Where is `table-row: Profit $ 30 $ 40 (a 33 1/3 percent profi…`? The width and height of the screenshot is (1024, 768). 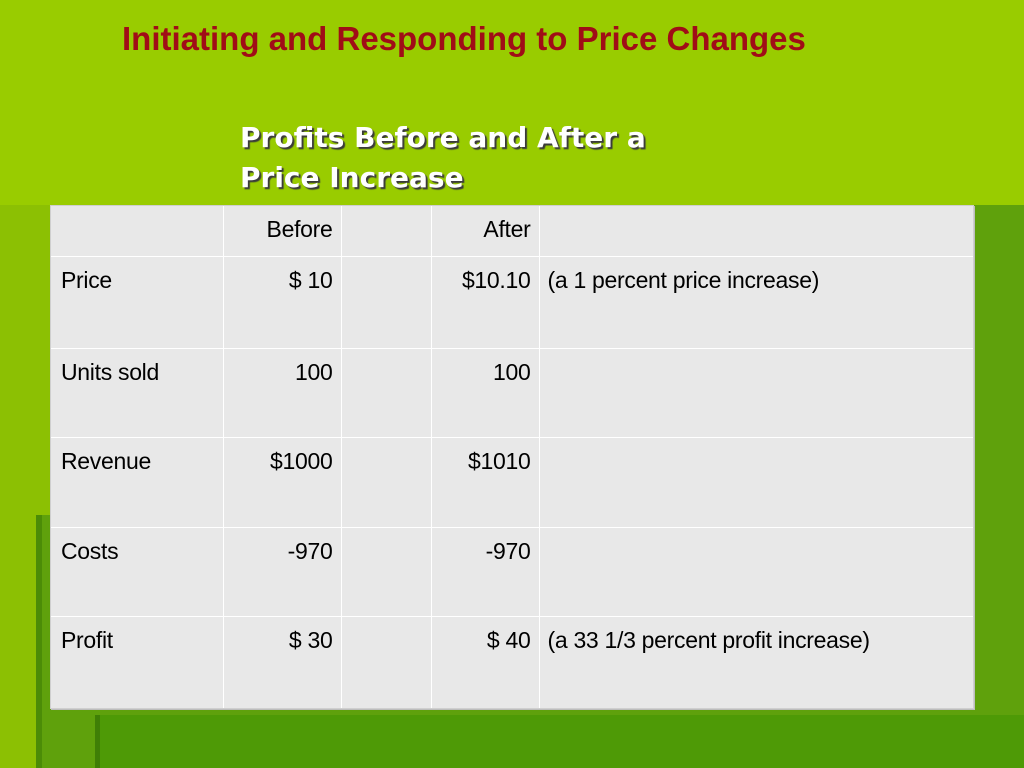 table-row: Profit $ 30 $ 40 (a 33 1/3 percent profi… is located at coordinates (512, 662).